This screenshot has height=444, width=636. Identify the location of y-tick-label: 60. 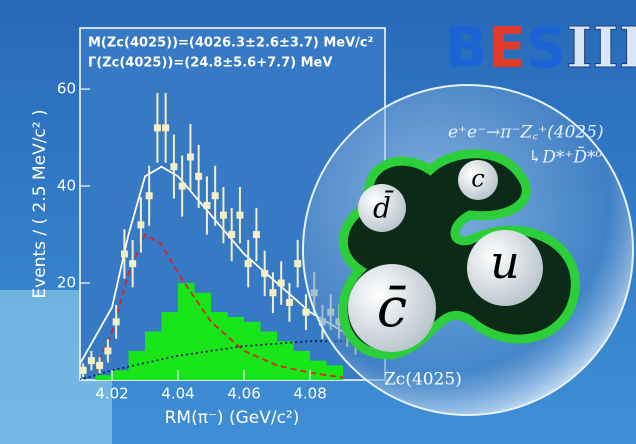
(66, 89).